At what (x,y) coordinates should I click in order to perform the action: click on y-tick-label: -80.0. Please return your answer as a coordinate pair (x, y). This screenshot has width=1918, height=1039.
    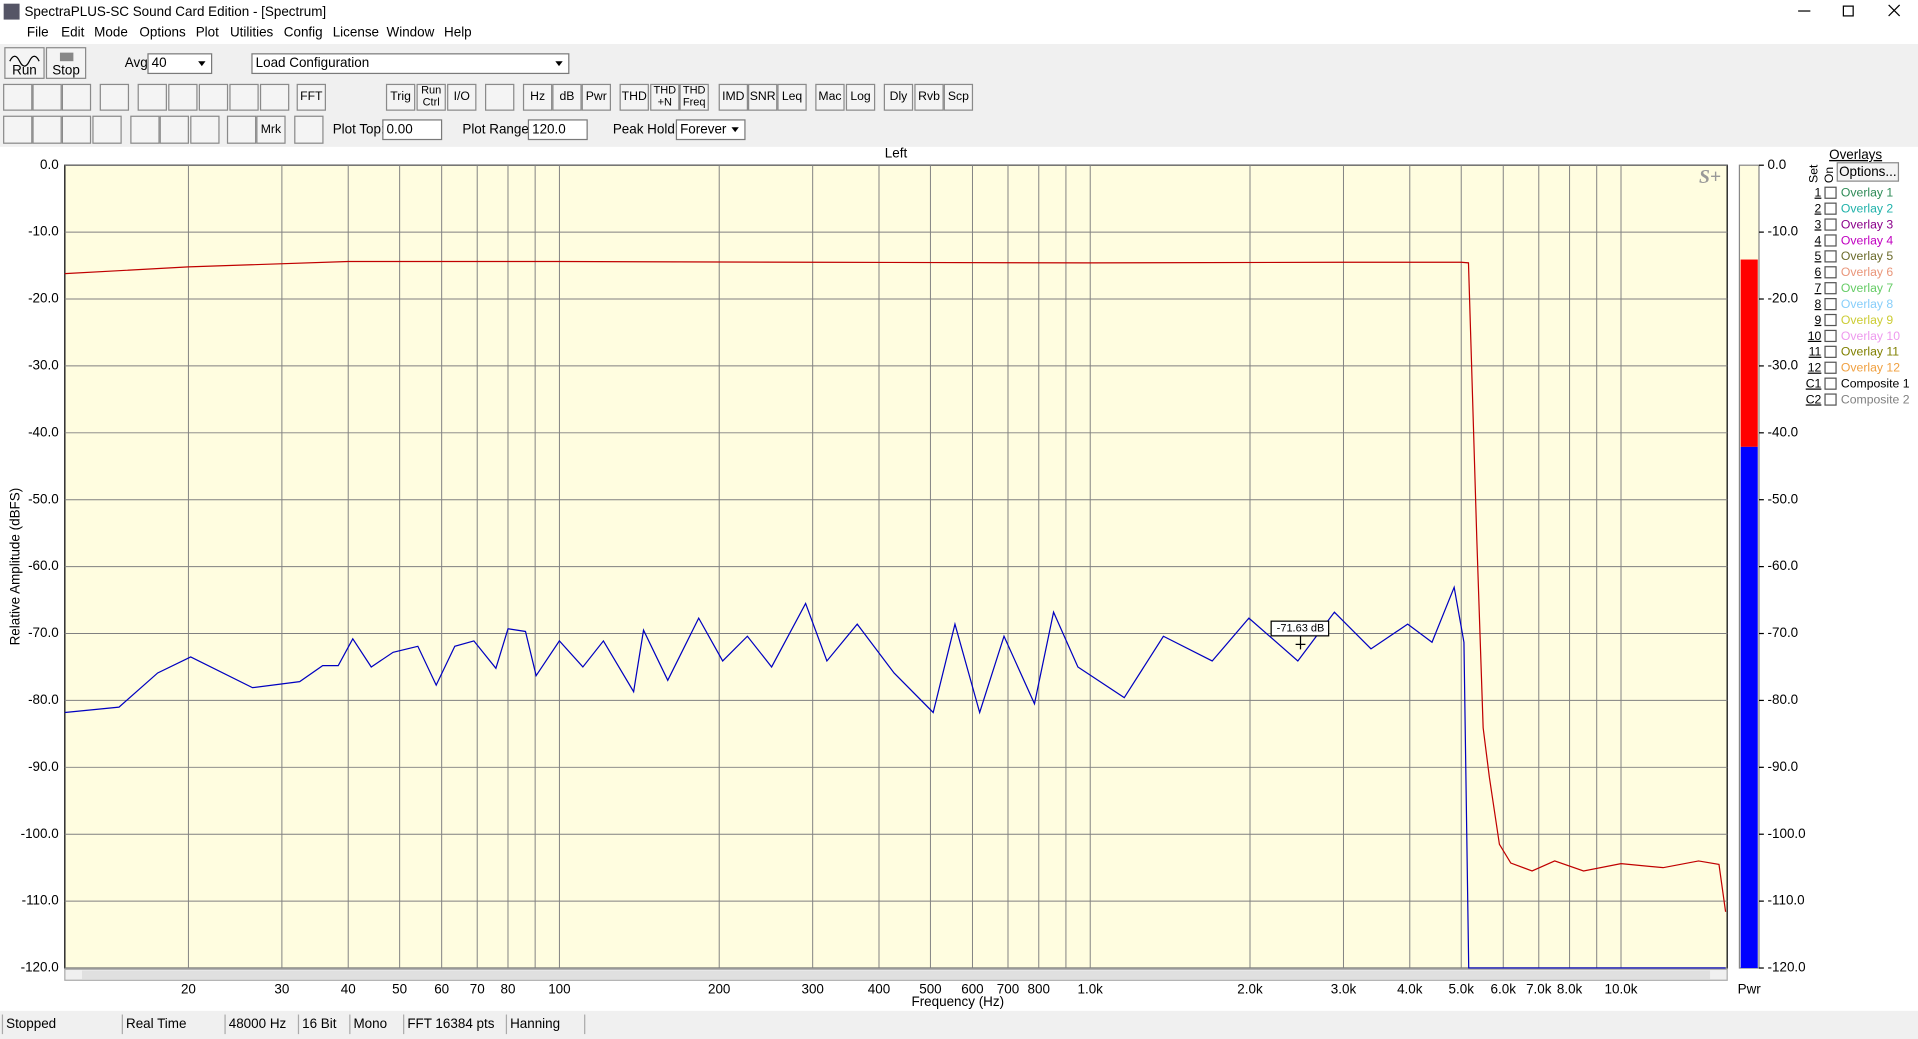
    Looking at the image, I should click on (43, 699).